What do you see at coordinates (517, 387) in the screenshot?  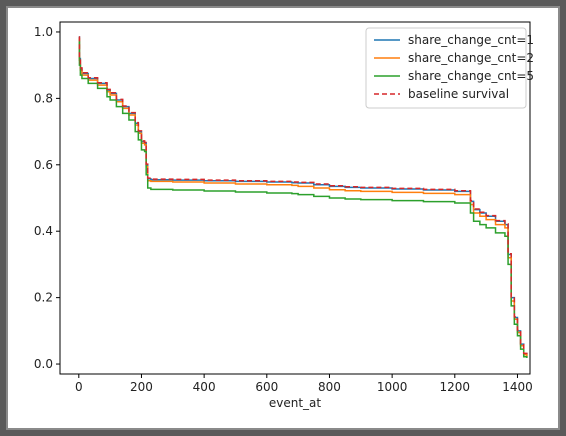 I see `x-tick-label: 1400` at bounding box center [517, 387].